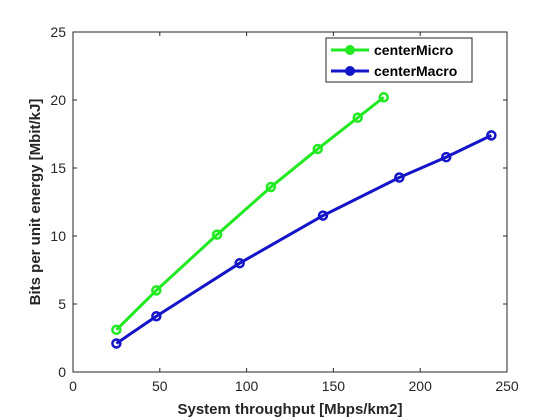  What do you see at coordinates (73, 386) in the screenshot?
I see `x-tick-label: 0` at bounding box center [73, 386].